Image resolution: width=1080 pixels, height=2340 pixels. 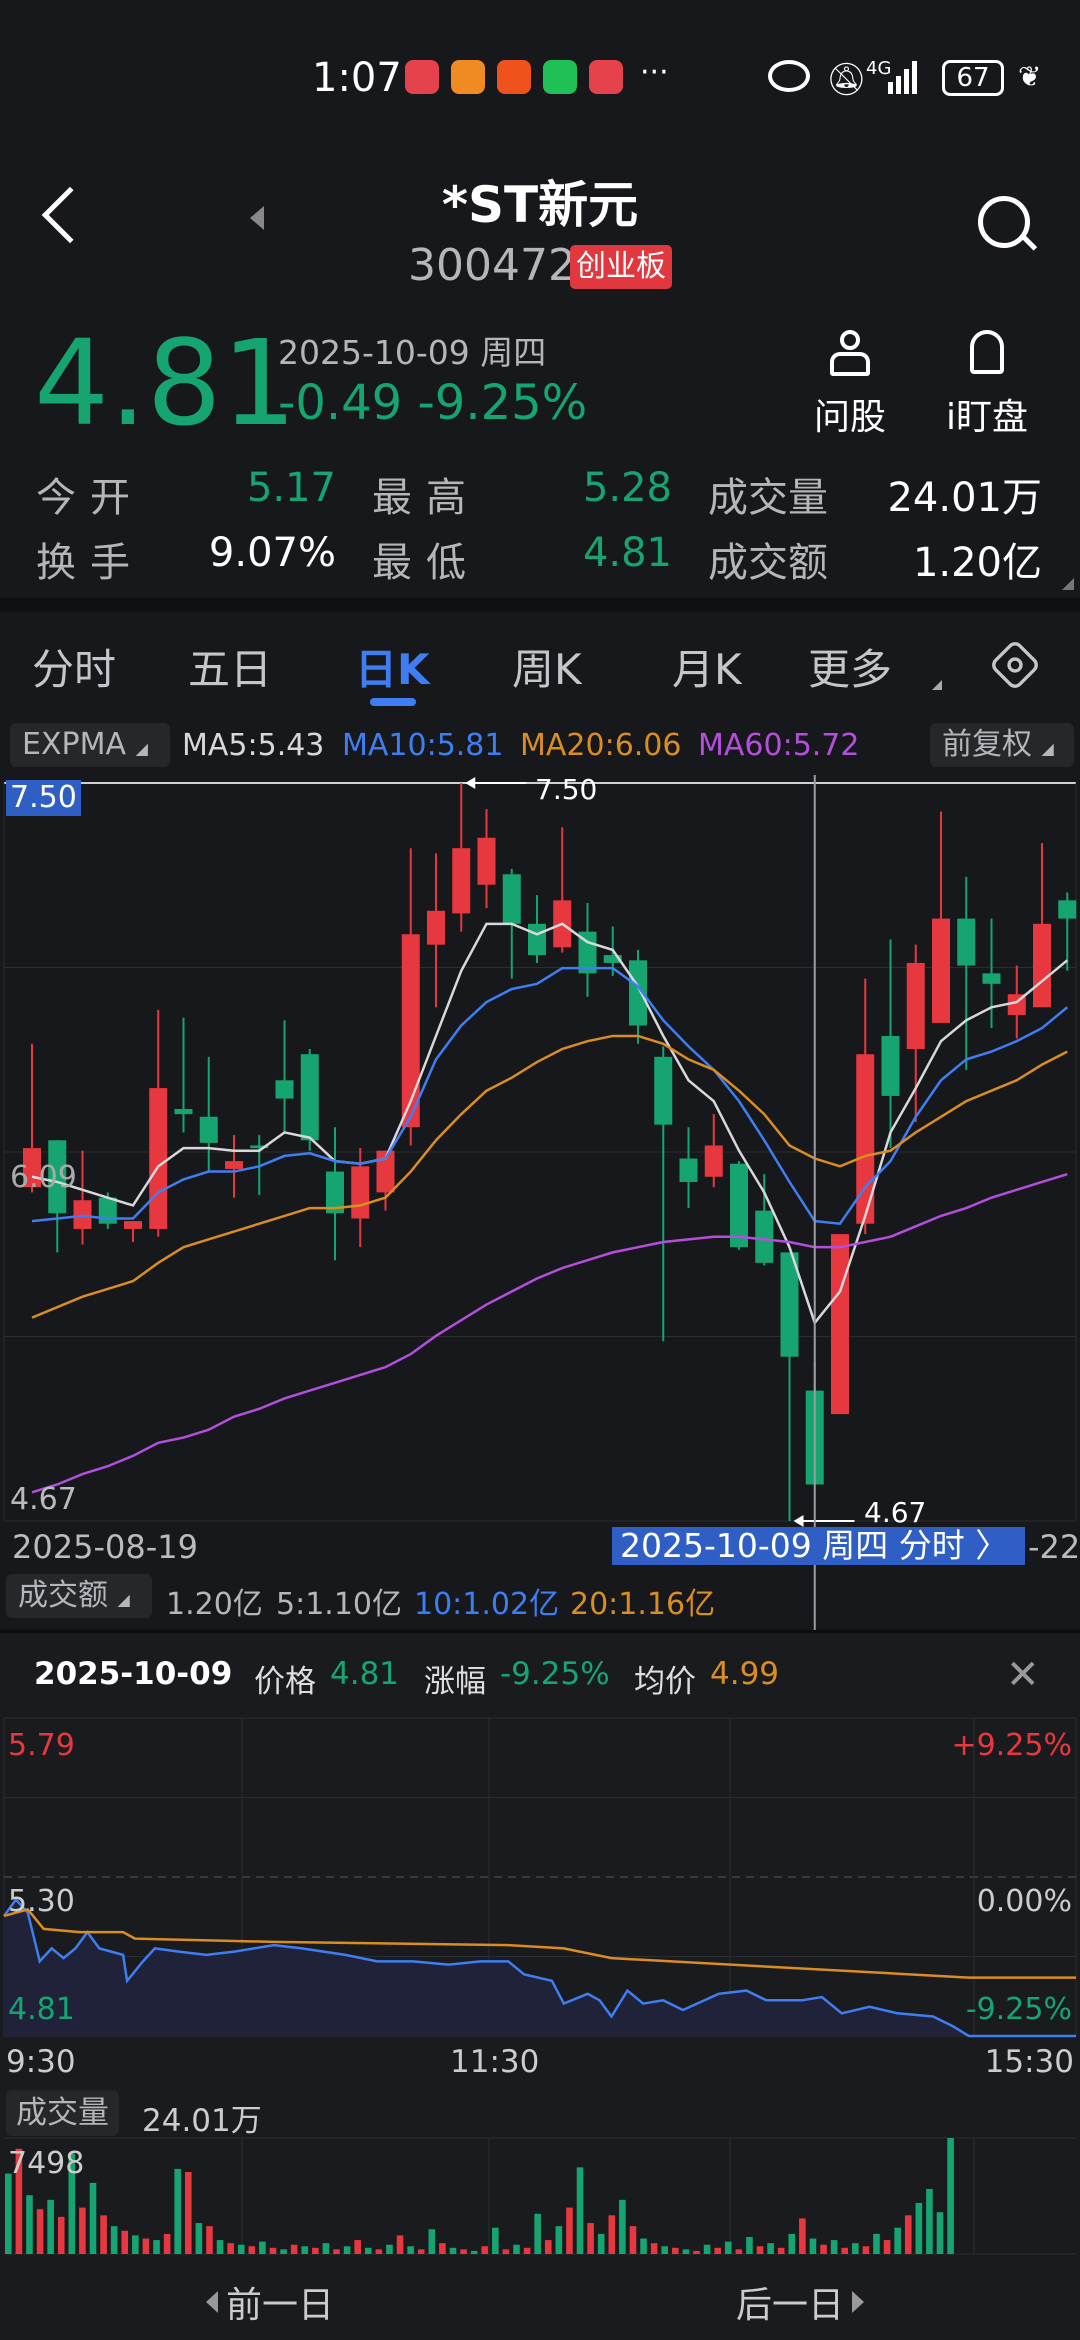 I want to click on tab-monthly-k: 月K, so click(x=707, y=669).